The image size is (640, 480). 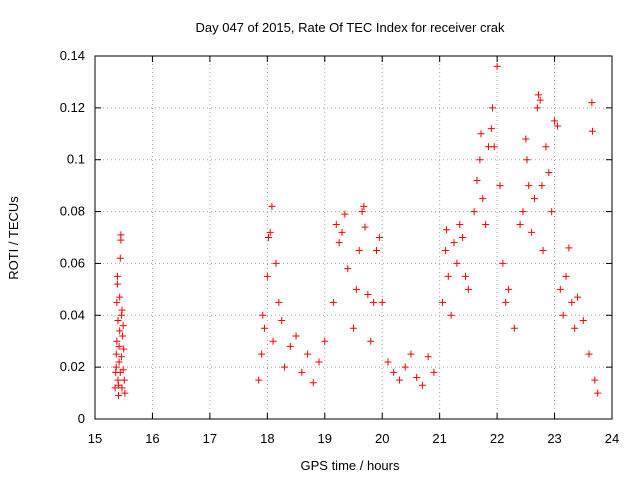 What do you see at coordinates (325, 438) in the screenshot?
I see `x-tick-label: 19` at bounding box center [325, 438].